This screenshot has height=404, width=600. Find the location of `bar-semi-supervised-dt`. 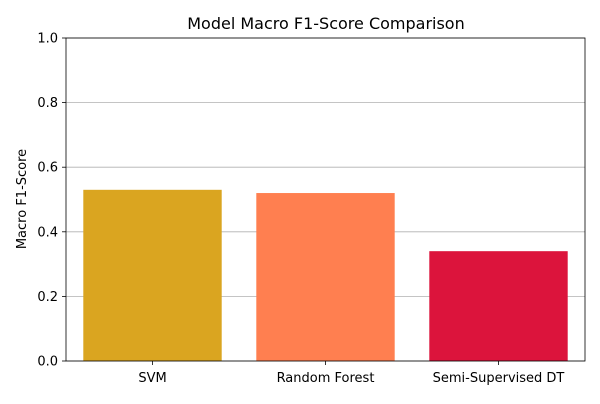

bar-semi-supervised-dt is located at coordinates (498, 306).